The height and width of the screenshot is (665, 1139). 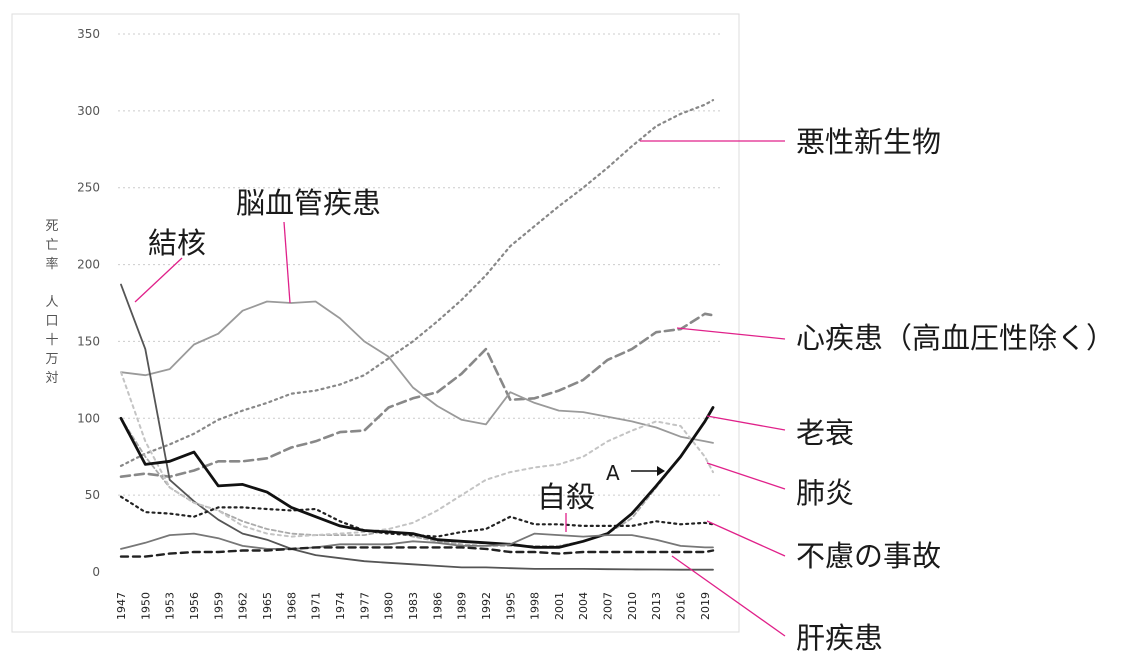 I want to click on y-label-char: 万, so click(x=51, y=359).